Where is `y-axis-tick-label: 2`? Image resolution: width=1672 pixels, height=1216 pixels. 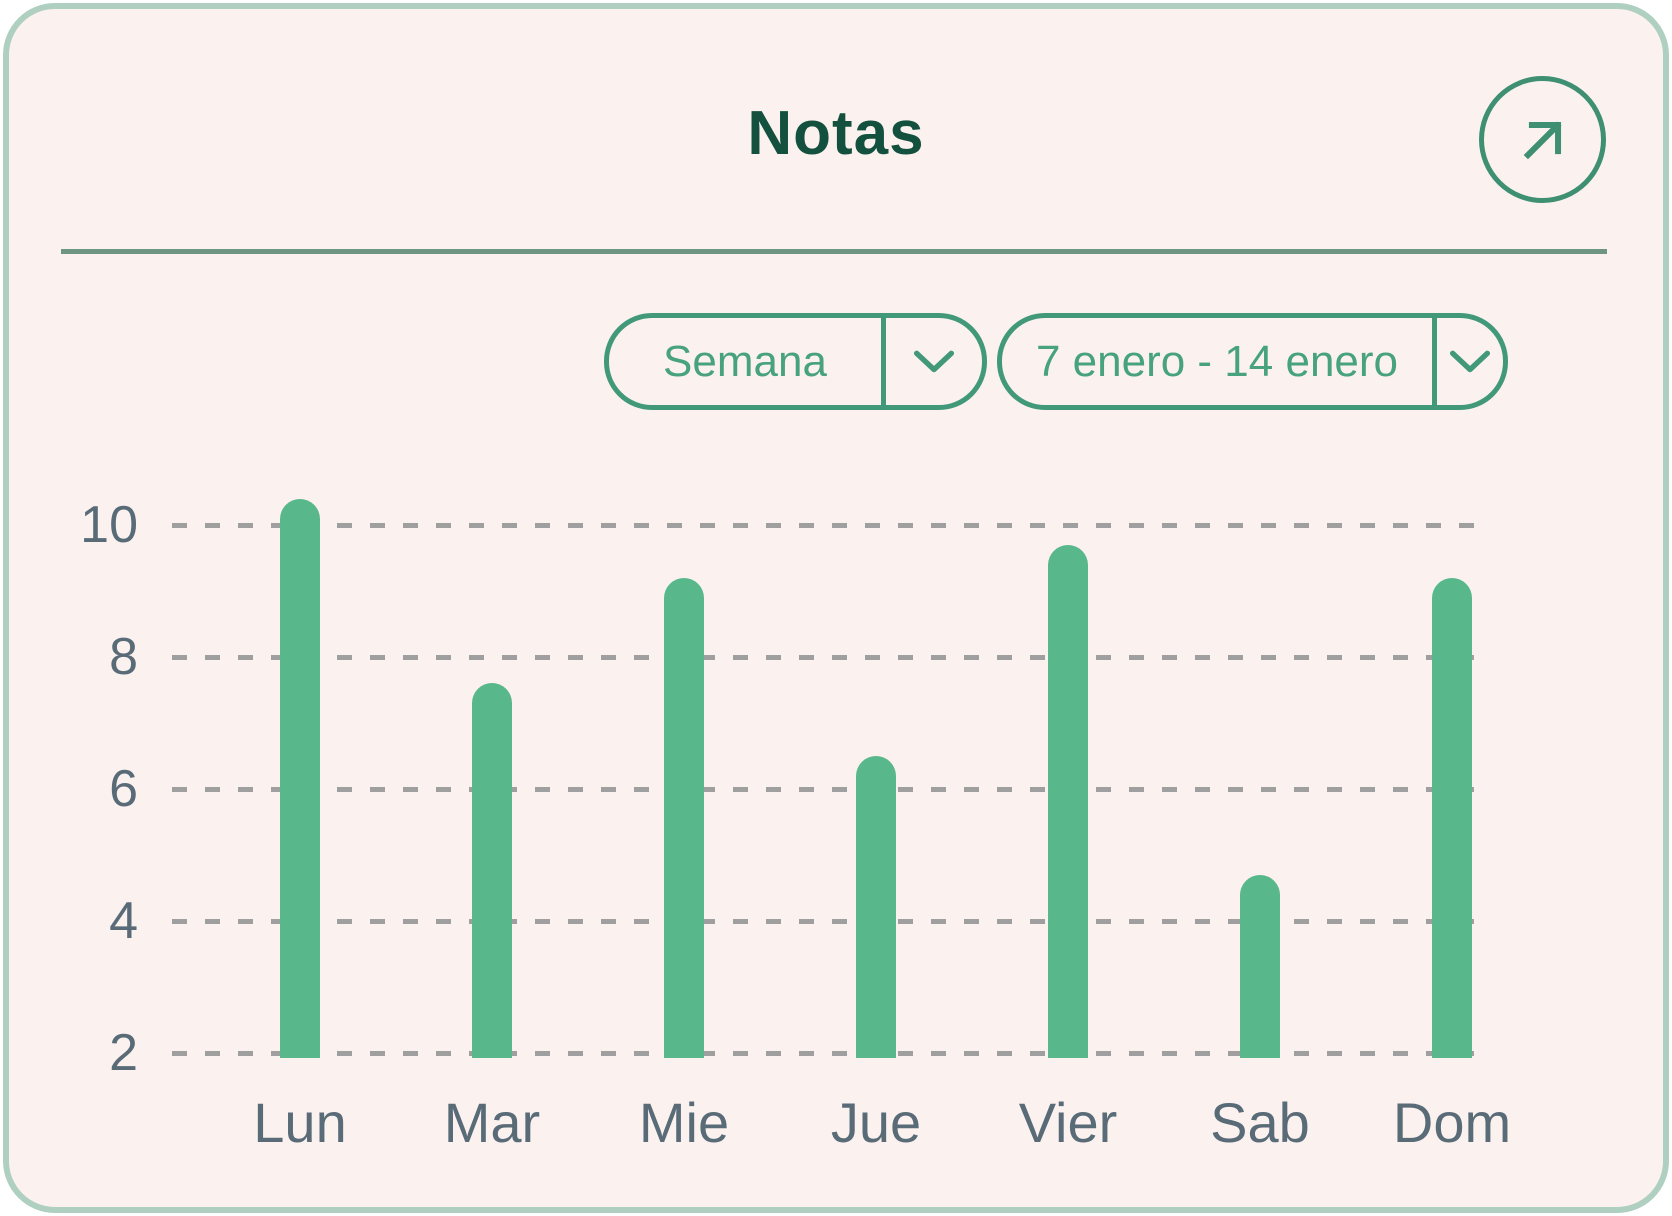
y-axis-tick-label: 2 is located at coordinates (123, 1053).